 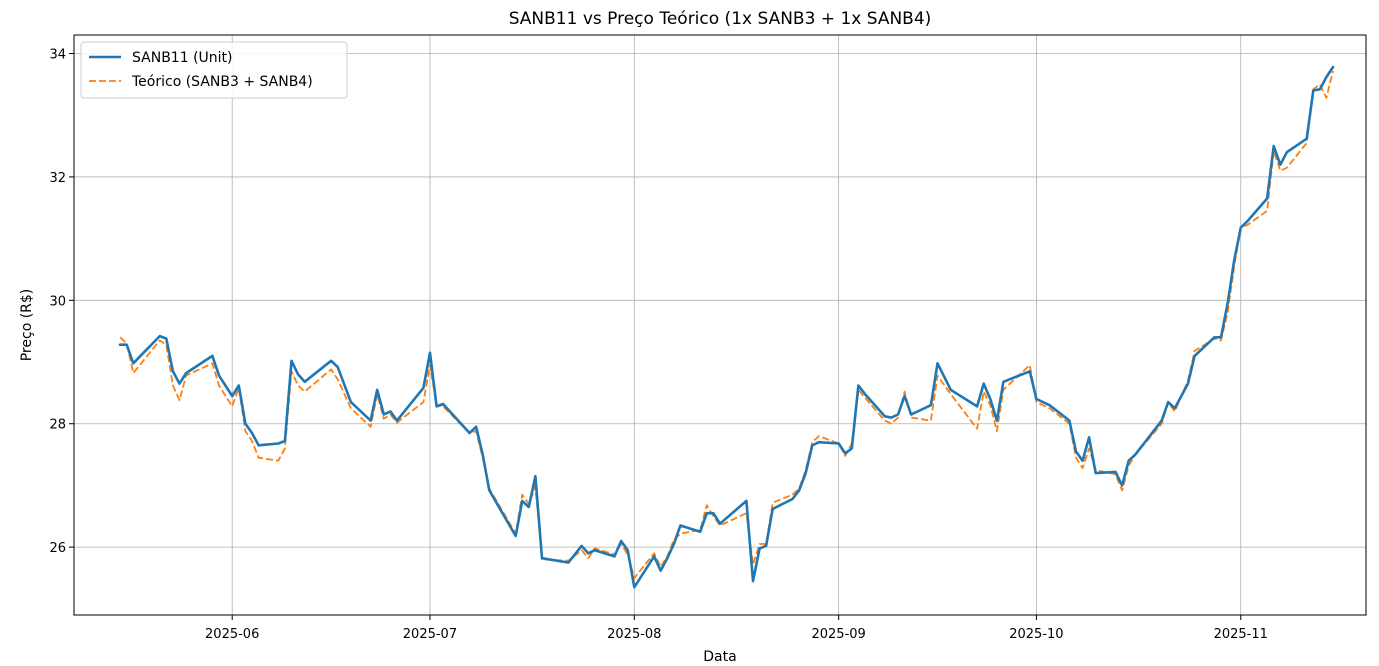 I want to click on y-tick-label: 28, so click(x=57, y=425).